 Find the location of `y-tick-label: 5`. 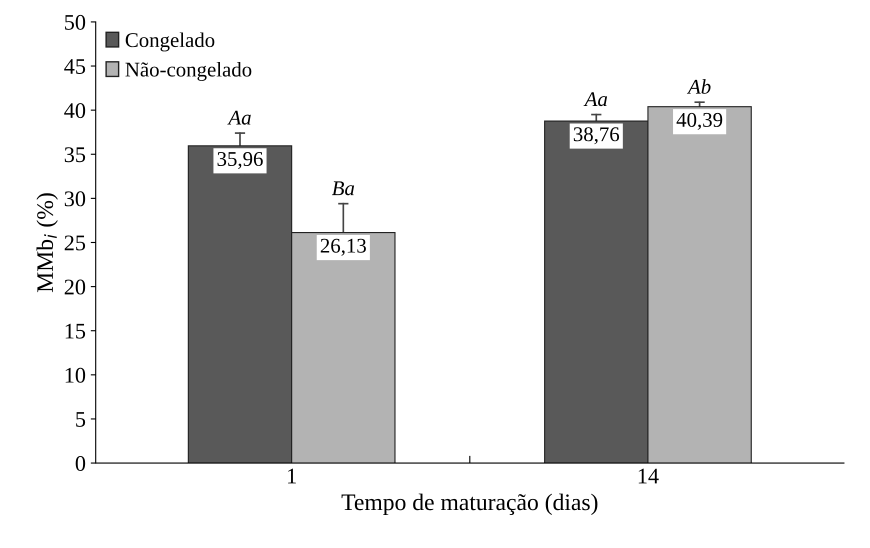

y-tick-label: 5 is located at coordinates (81, 419).